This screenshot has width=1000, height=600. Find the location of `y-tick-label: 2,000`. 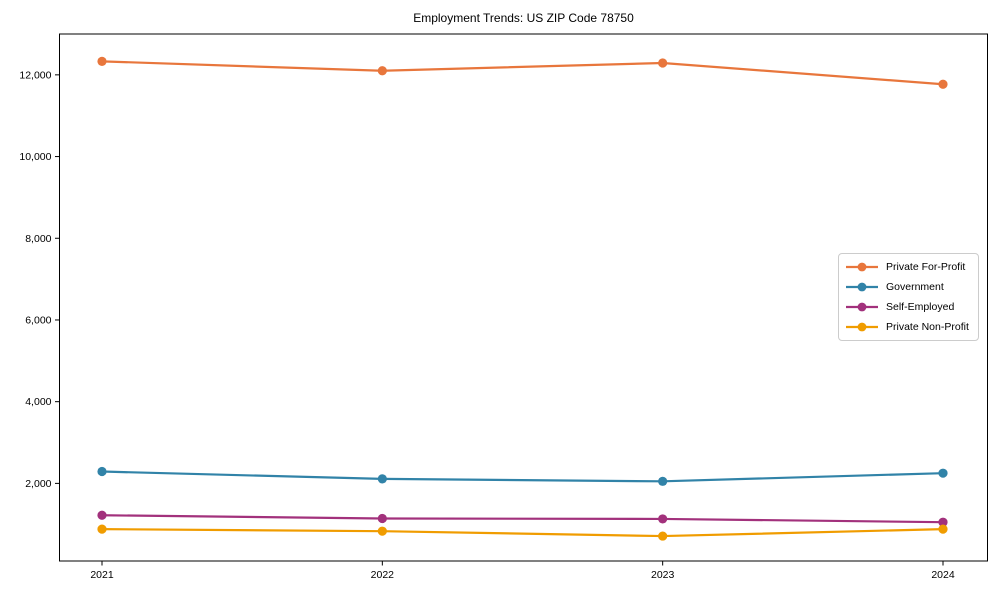

y-tick-label: 2,000 is located at coordinates (38, 484).